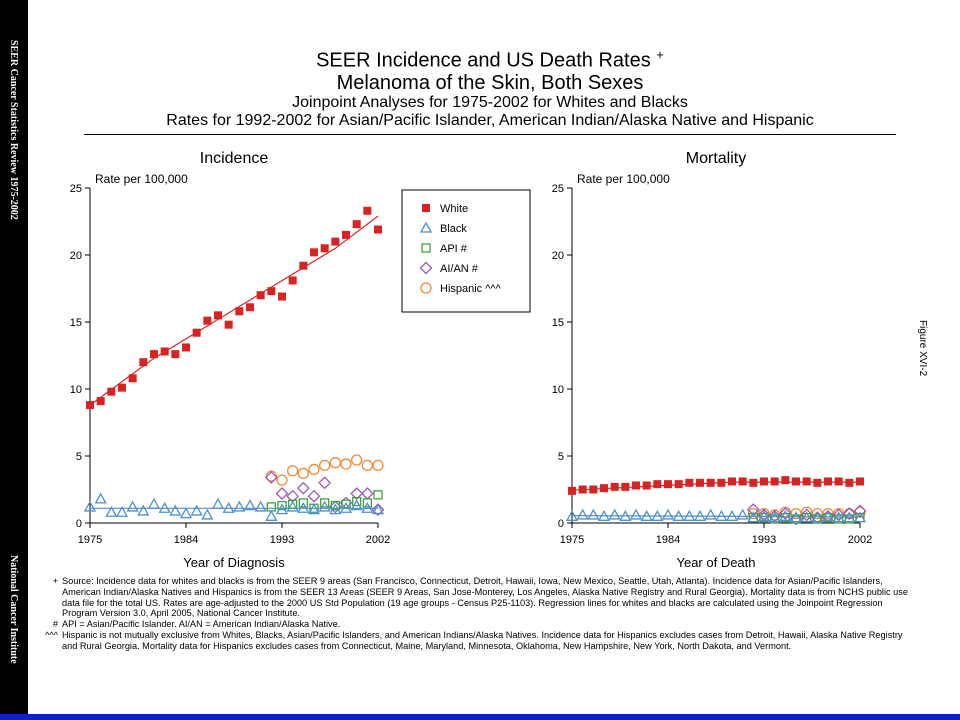  What do you see at coordinates (471, 289) in the screenshot?
I see `legend-label: Hispanic ^^^` at bounding box center [471, 289].